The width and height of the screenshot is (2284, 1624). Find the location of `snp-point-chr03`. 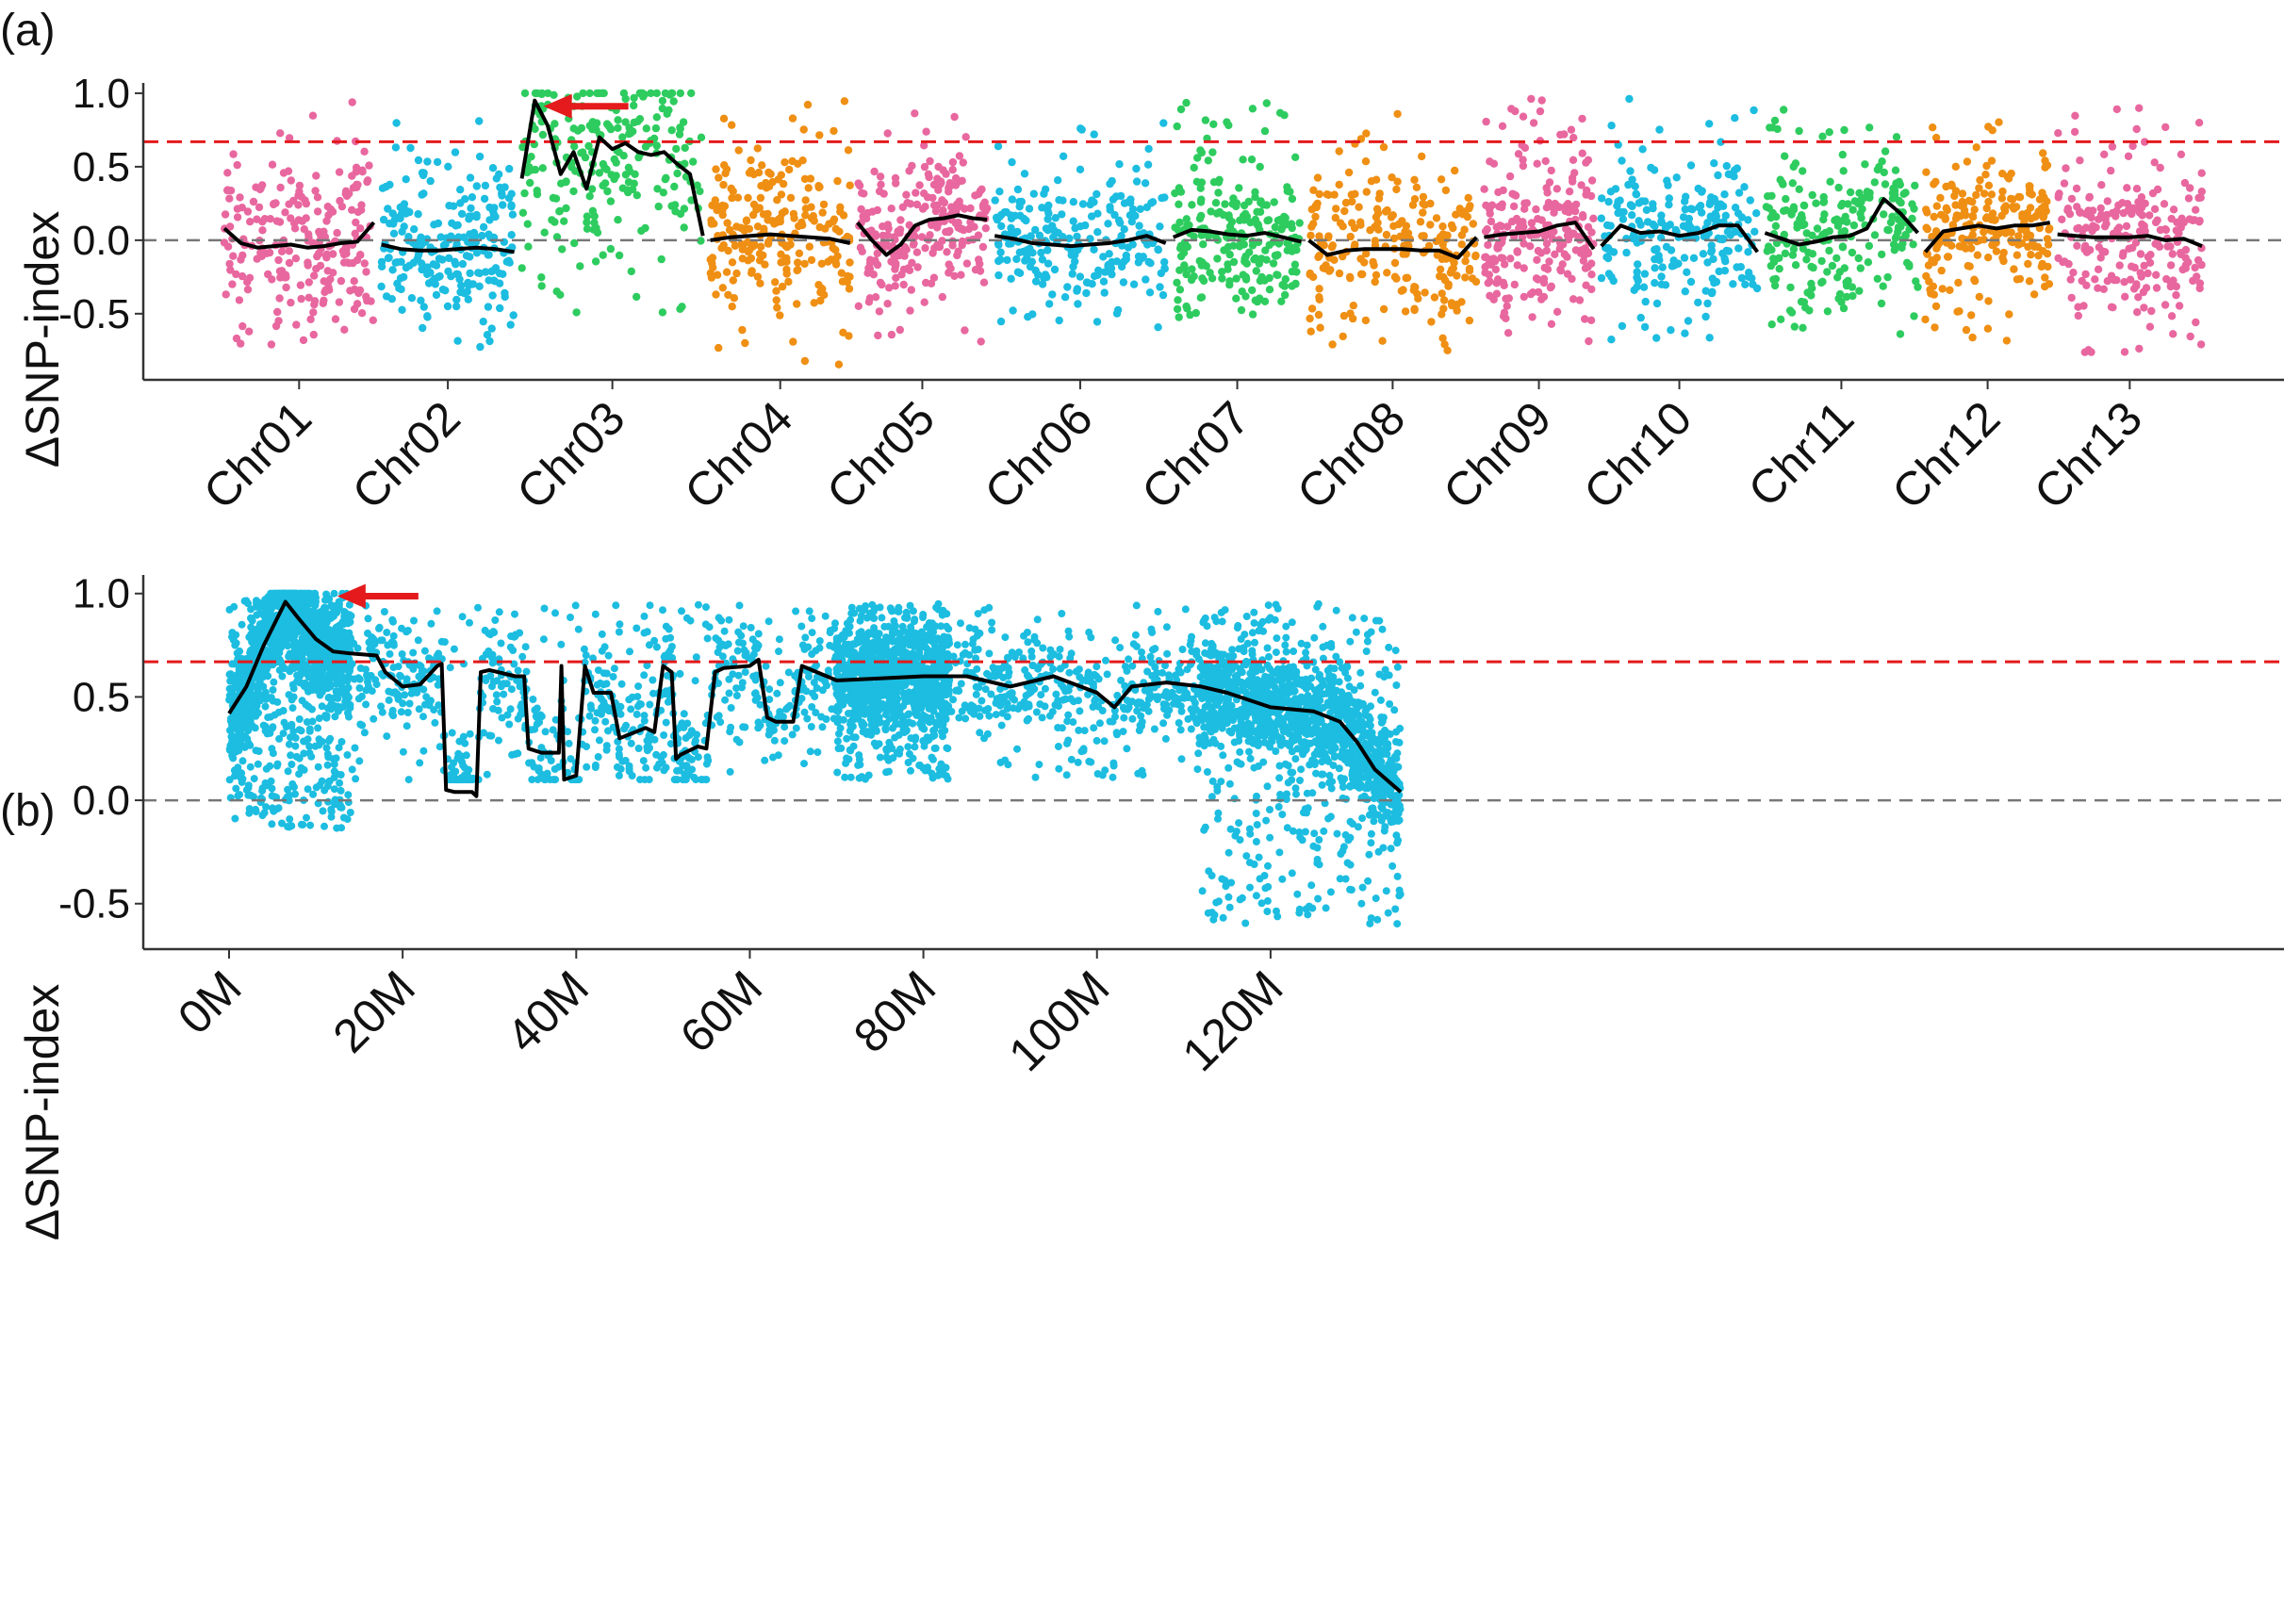

snp-point-chr03 is located at coordinates (673, 101).